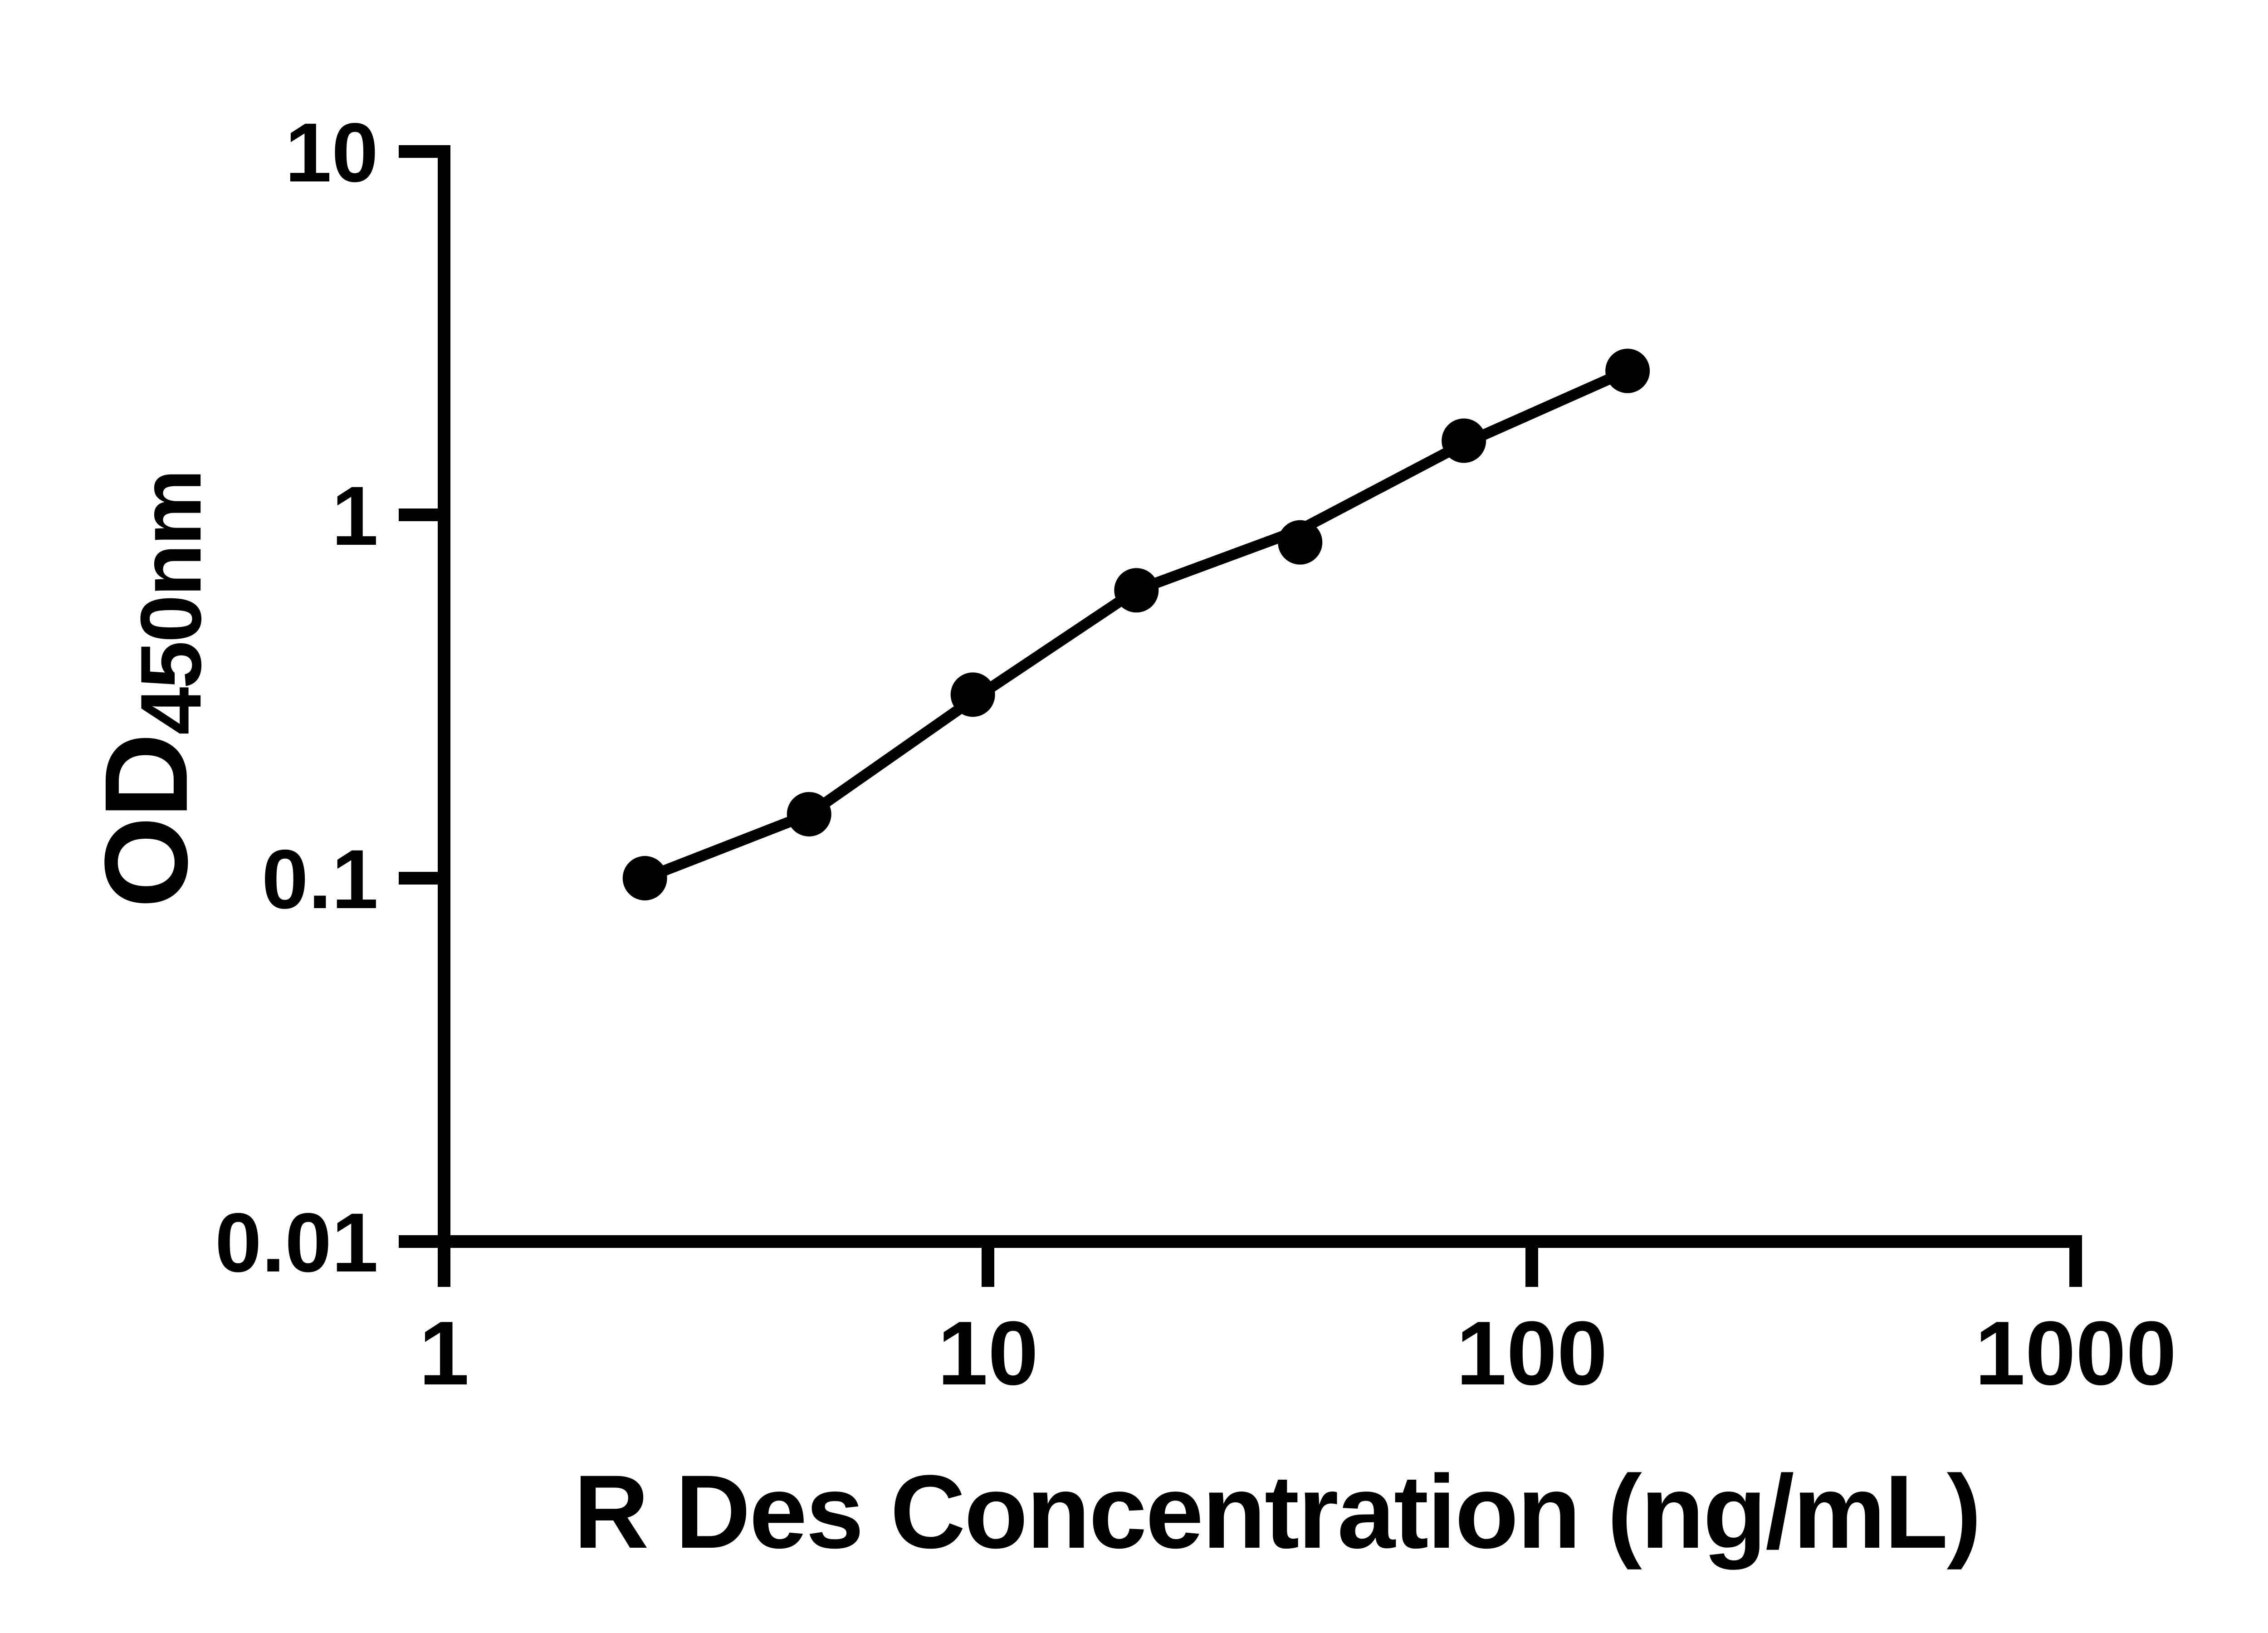 This screenshot has width=2268, height=1633. Describe the element at coordinates (1464, 440) in the screenshot. I see `data-point-x75` at that location.